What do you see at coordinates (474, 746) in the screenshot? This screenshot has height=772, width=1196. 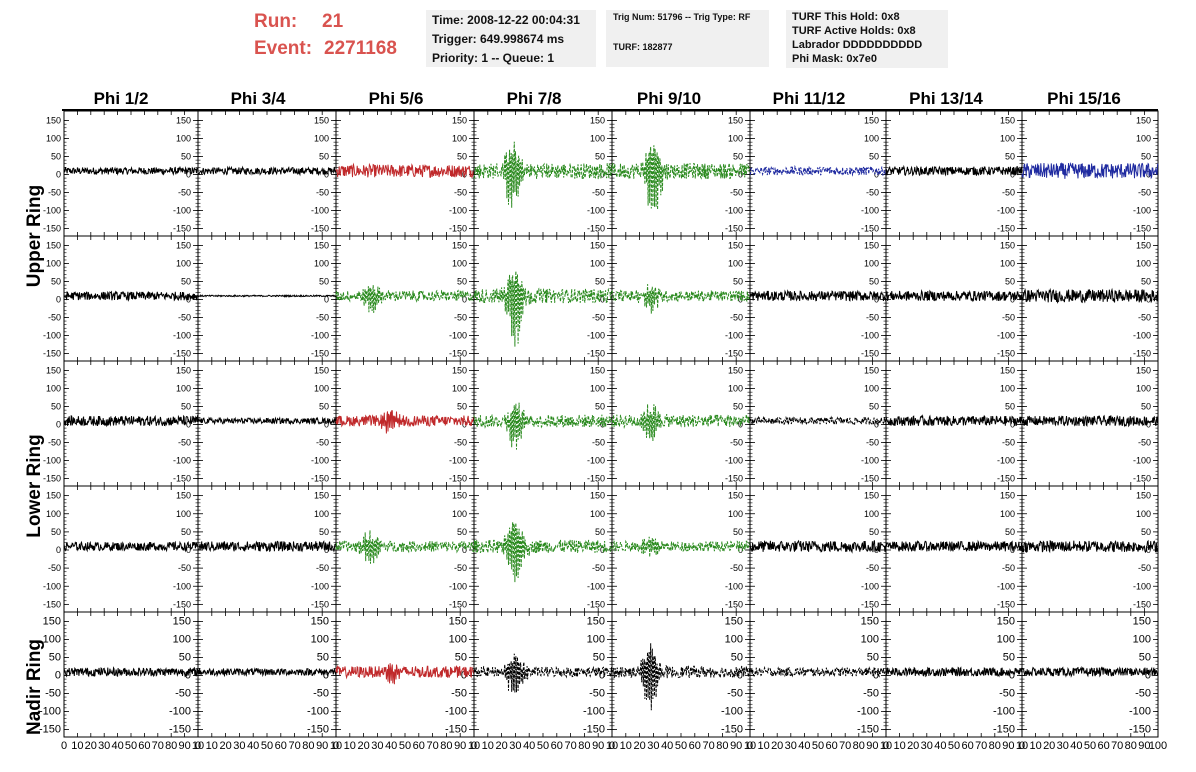 I see `x-tick-label: 0` at bounding box center [474, 746].